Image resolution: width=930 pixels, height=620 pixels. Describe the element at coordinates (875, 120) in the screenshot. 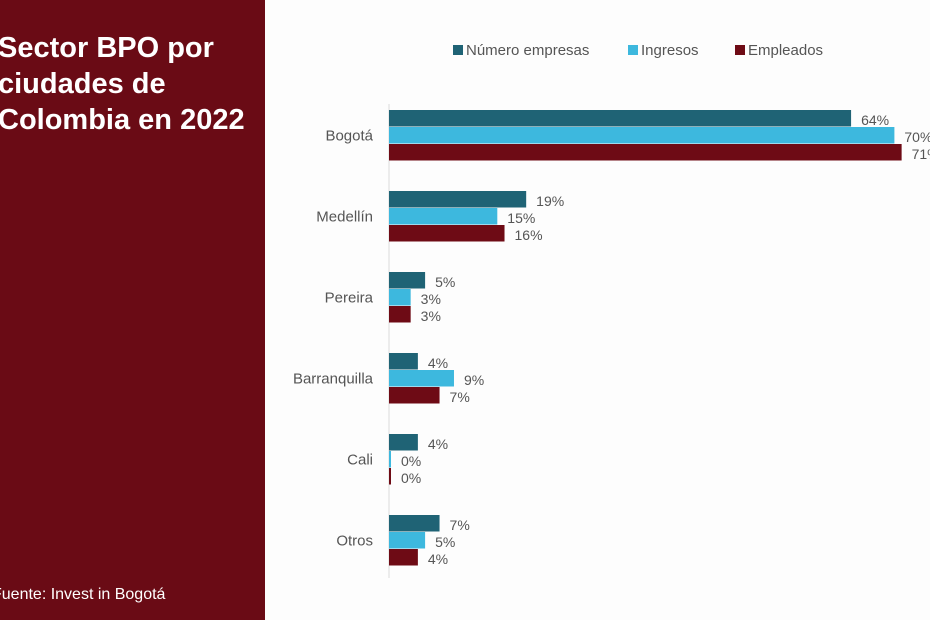

I see `data-label: 64%` at that location.